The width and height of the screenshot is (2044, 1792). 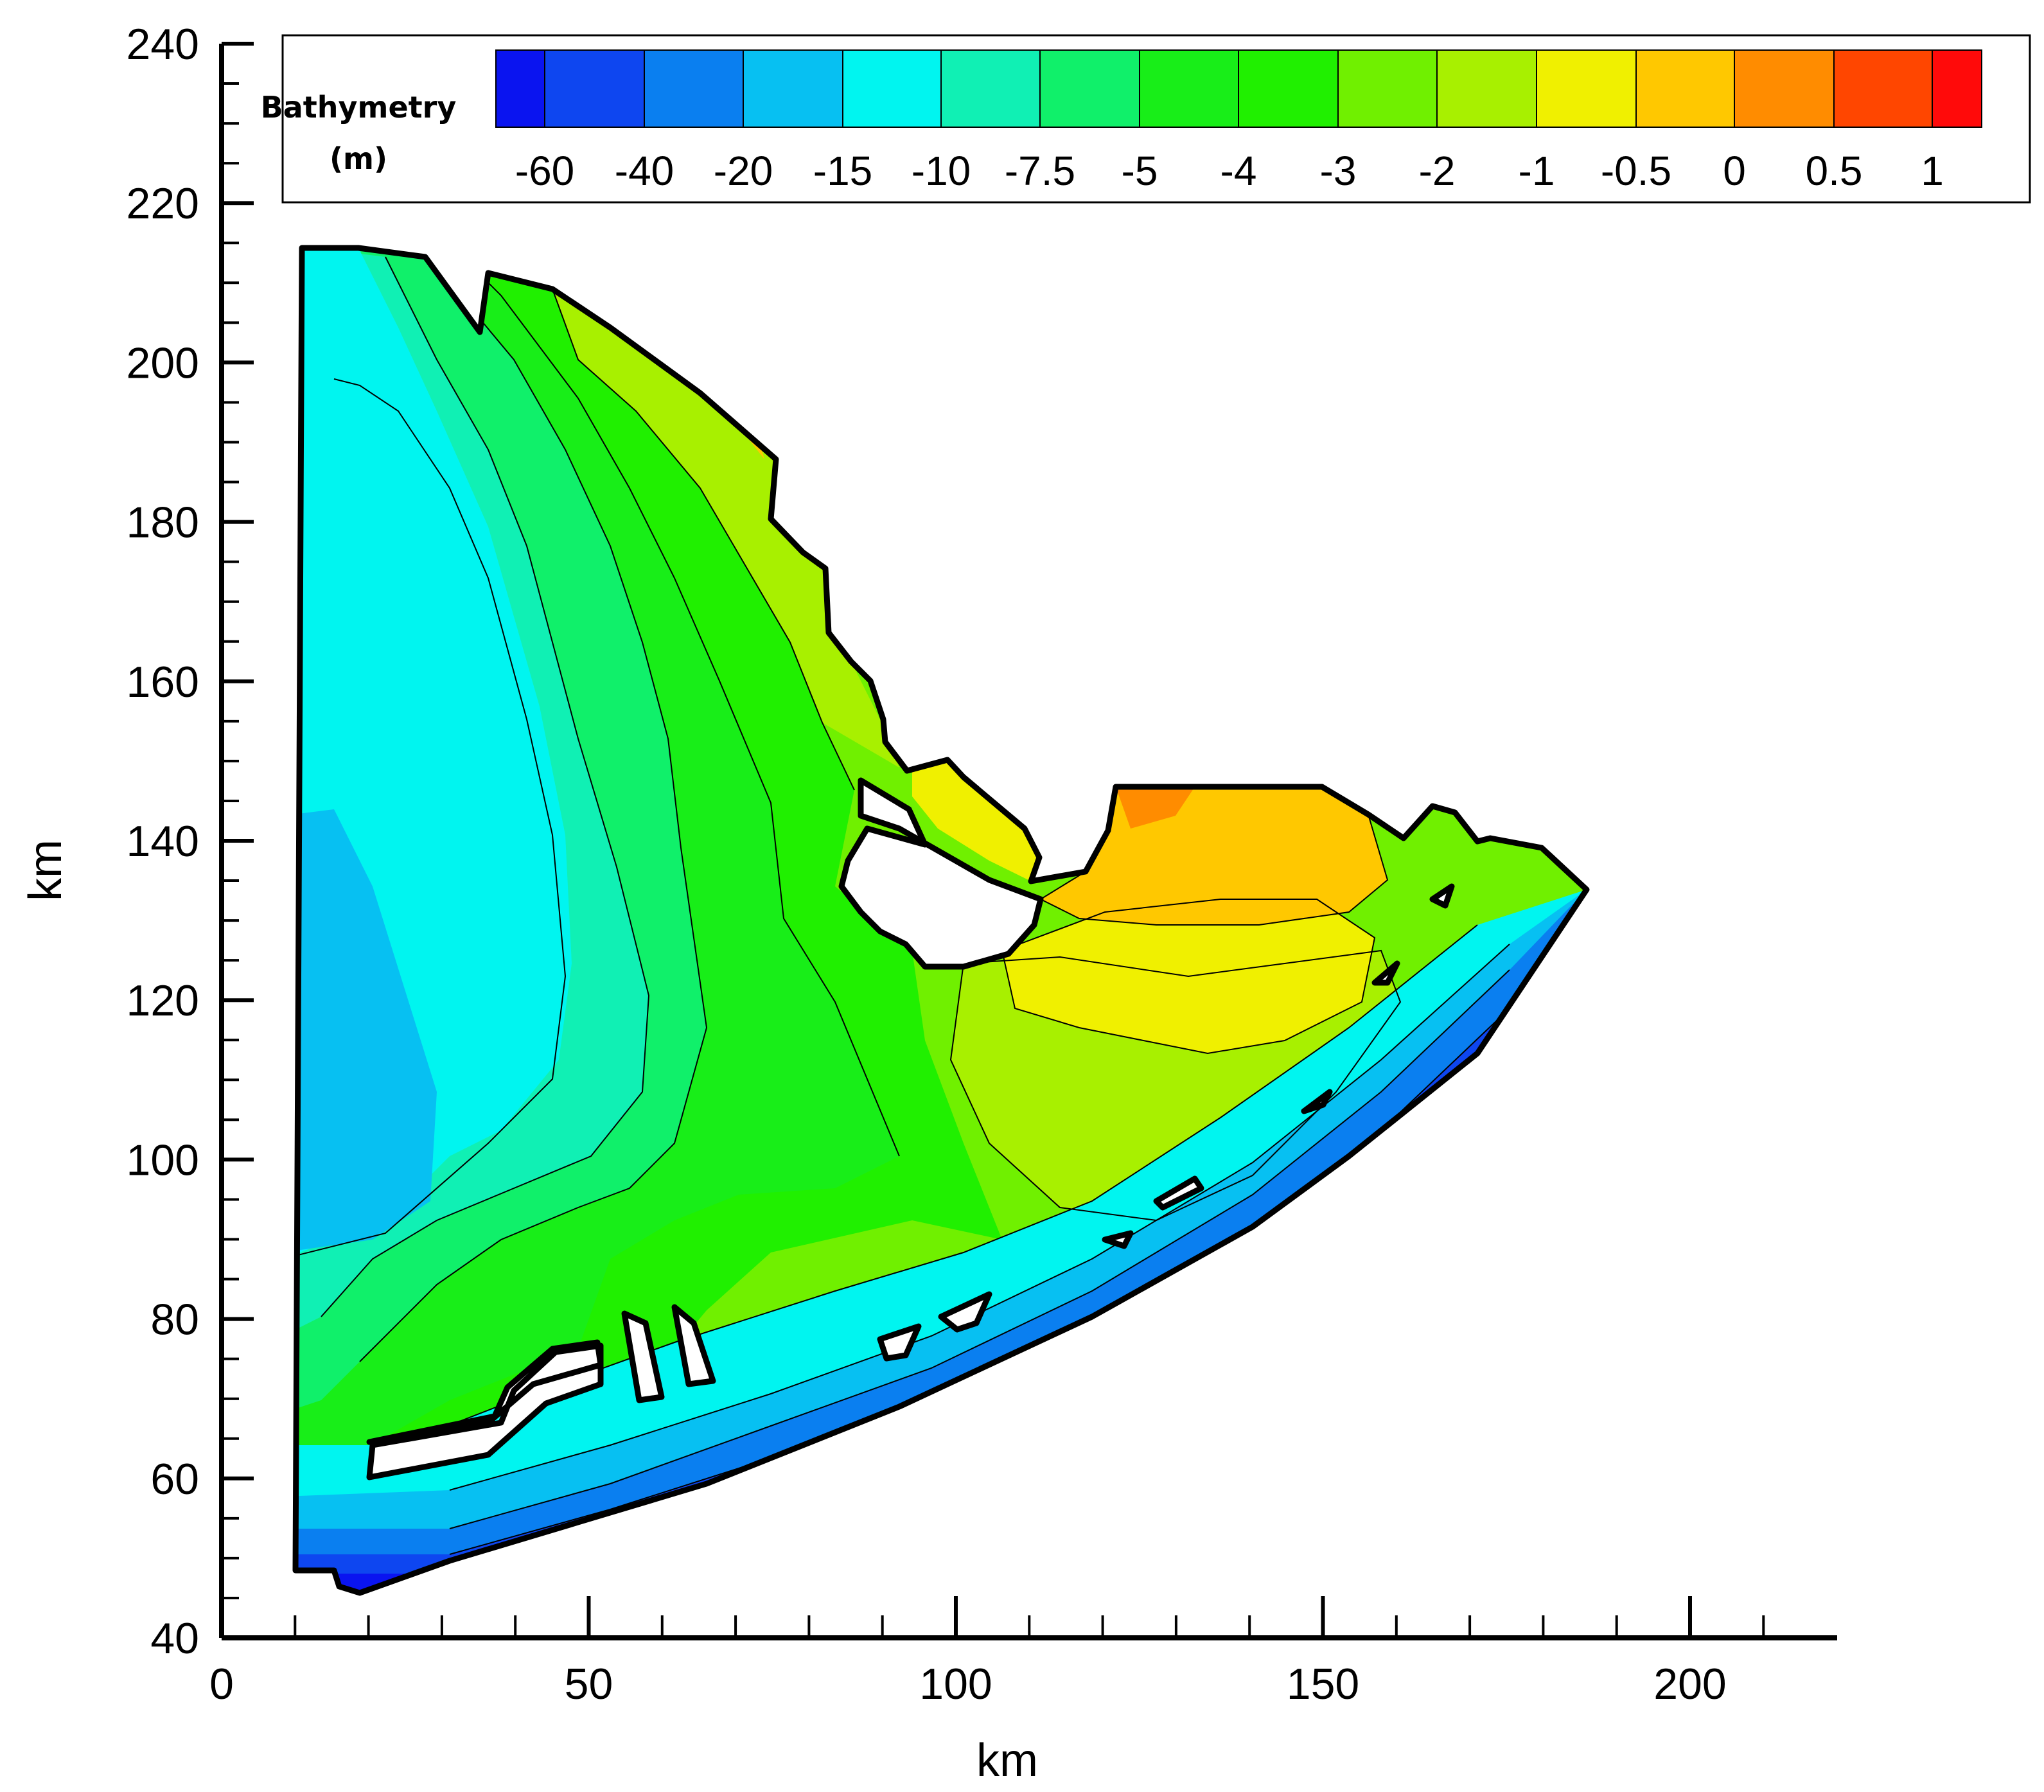 What do you see at coordinates (1007, 1760) in the screenshot?
I see `x-axis-title: km` at bounding box center [1007, 1760].